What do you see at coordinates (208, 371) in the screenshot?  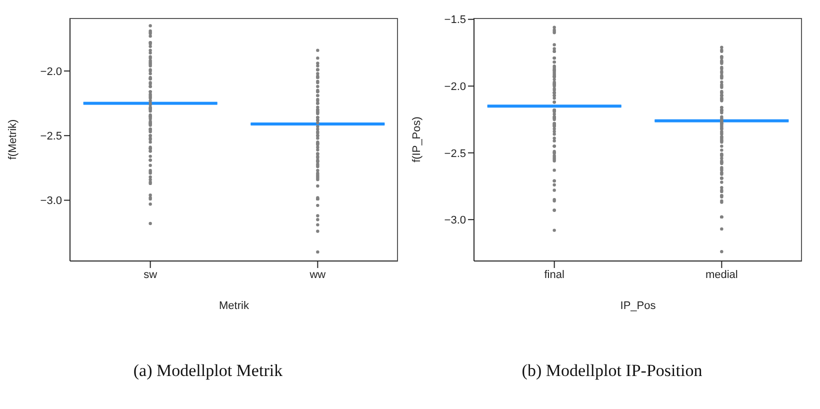 I see `text: (a) Modellplot Metrik` at bounding box center [208, 371].